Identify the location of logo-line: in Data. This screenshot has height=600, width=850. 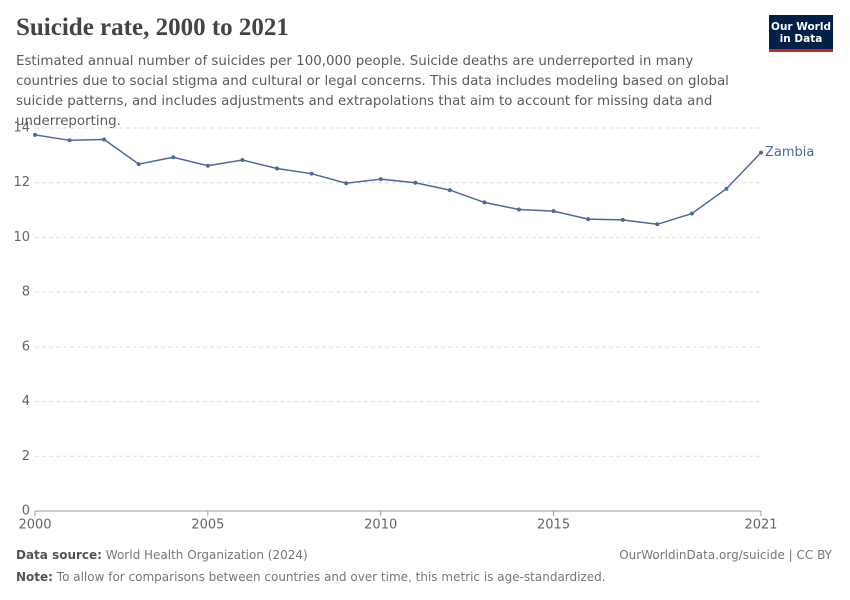
(801, 39).